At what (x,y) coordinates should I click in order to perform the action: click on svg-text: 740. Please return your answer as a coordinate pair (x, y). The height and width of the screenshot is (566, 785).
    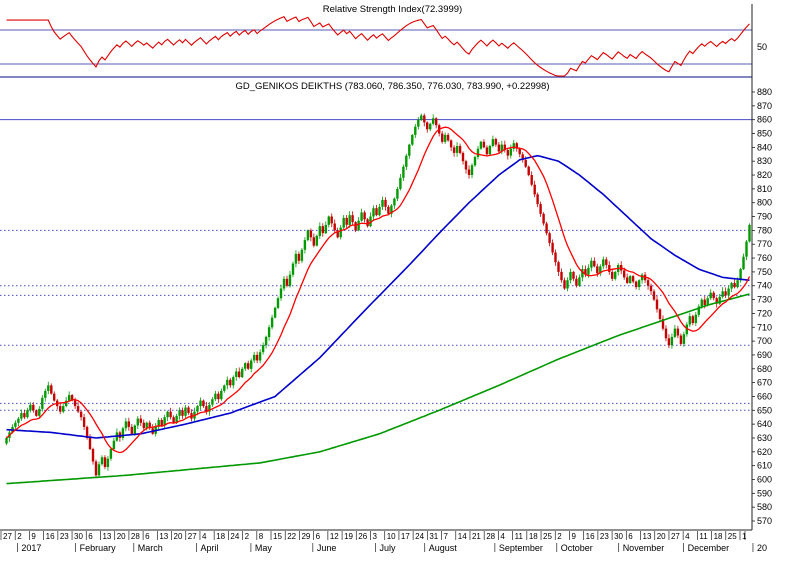
    Looking at the image, I should click on (764, 286).